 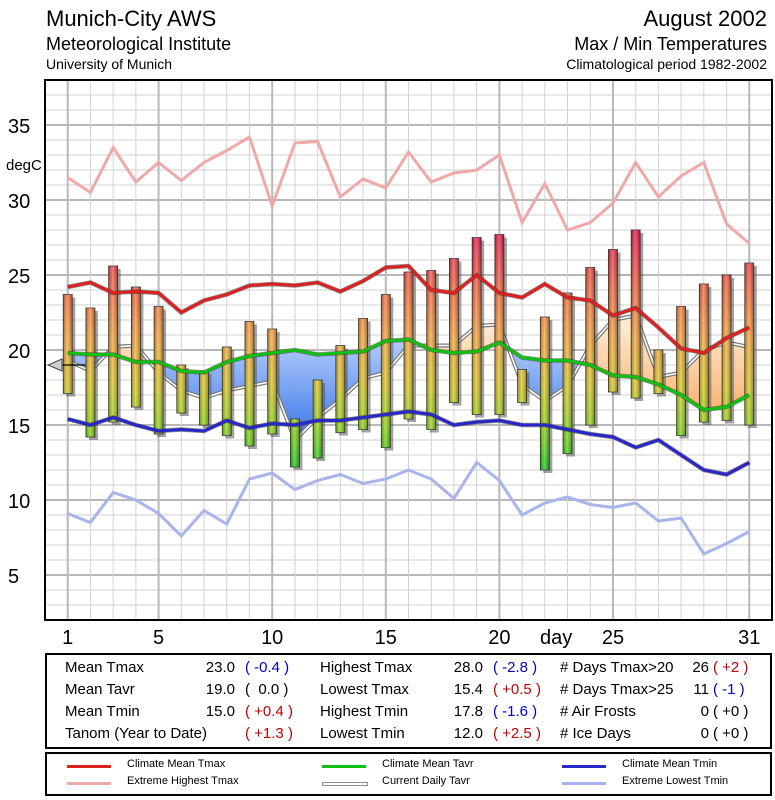 I want to click on stat-anomaly: ( -2.8 ), so click(x=515, y=667).